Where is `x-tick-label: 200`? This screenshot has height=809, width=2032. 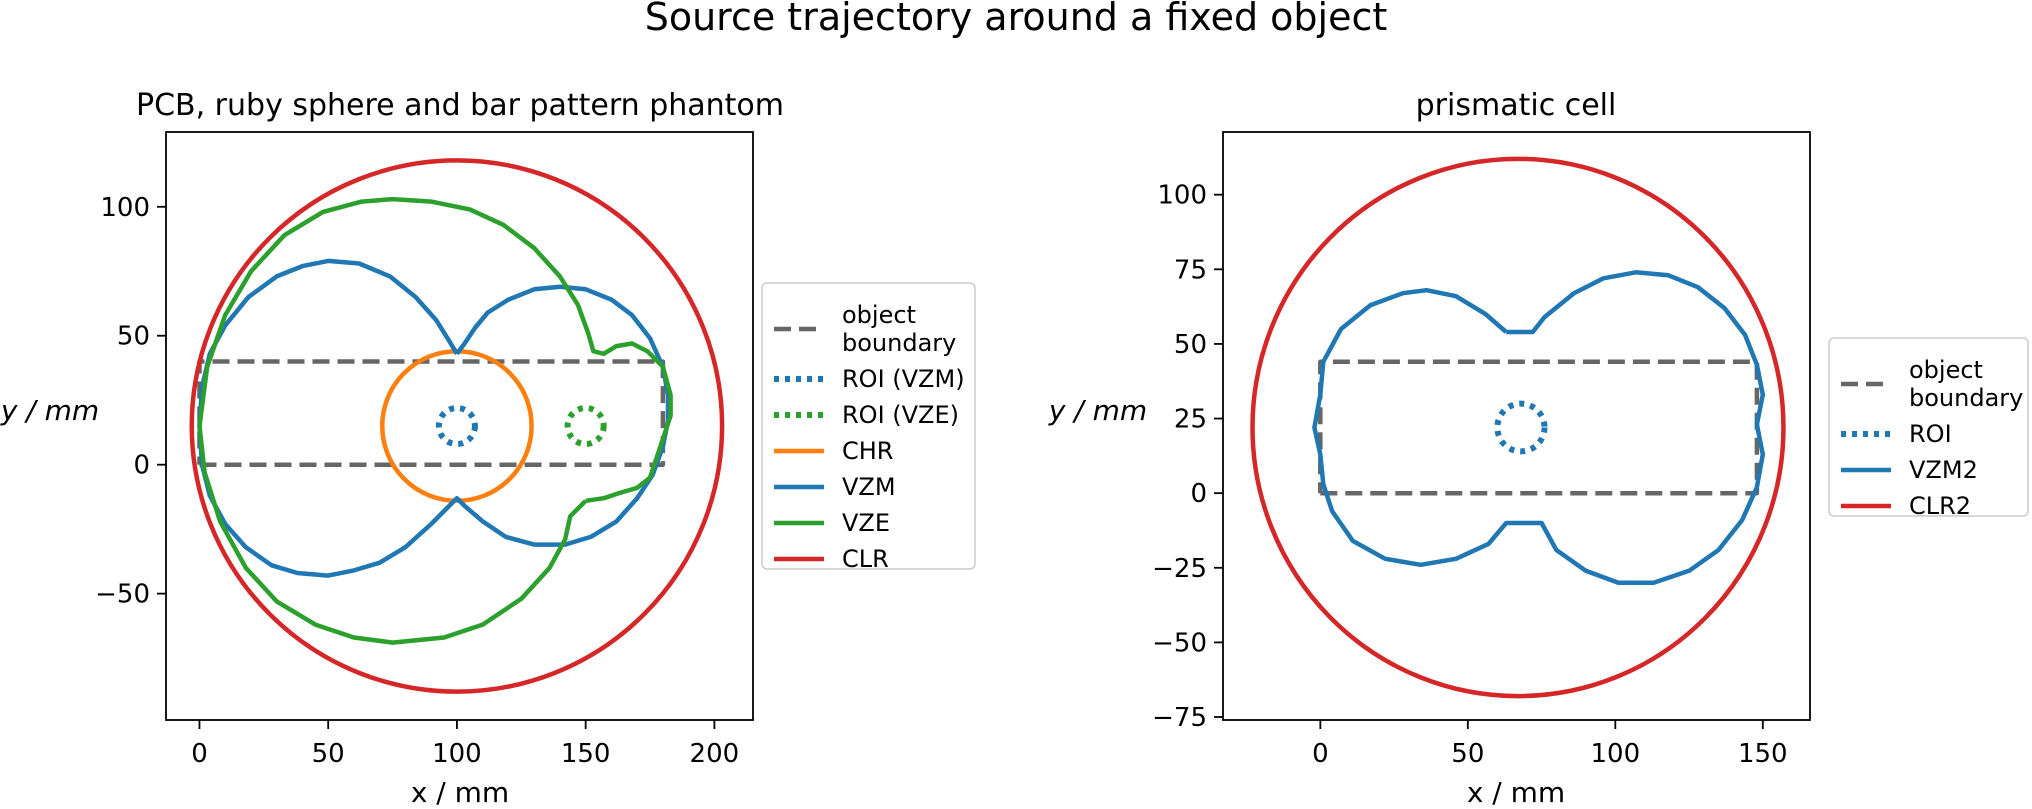 x-tick-label: 200 is located at coordinates (715, 754).